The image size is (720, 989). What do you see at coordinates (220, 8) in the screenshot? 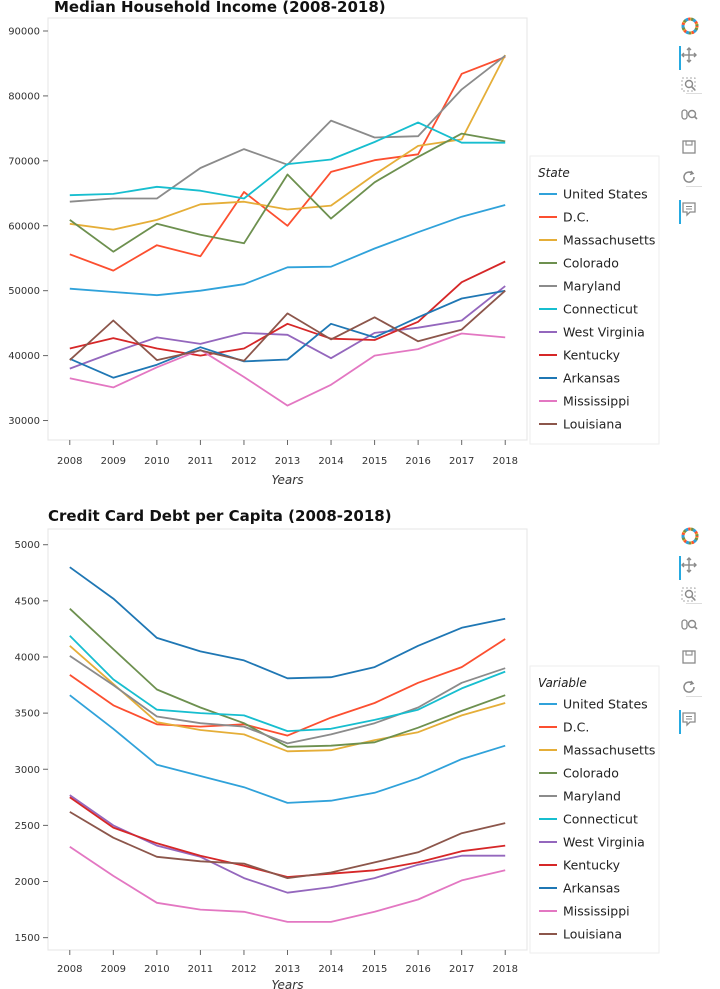
I see `chart-title: Median Household Income (2008-2018)` at bounding box center [220, 8].